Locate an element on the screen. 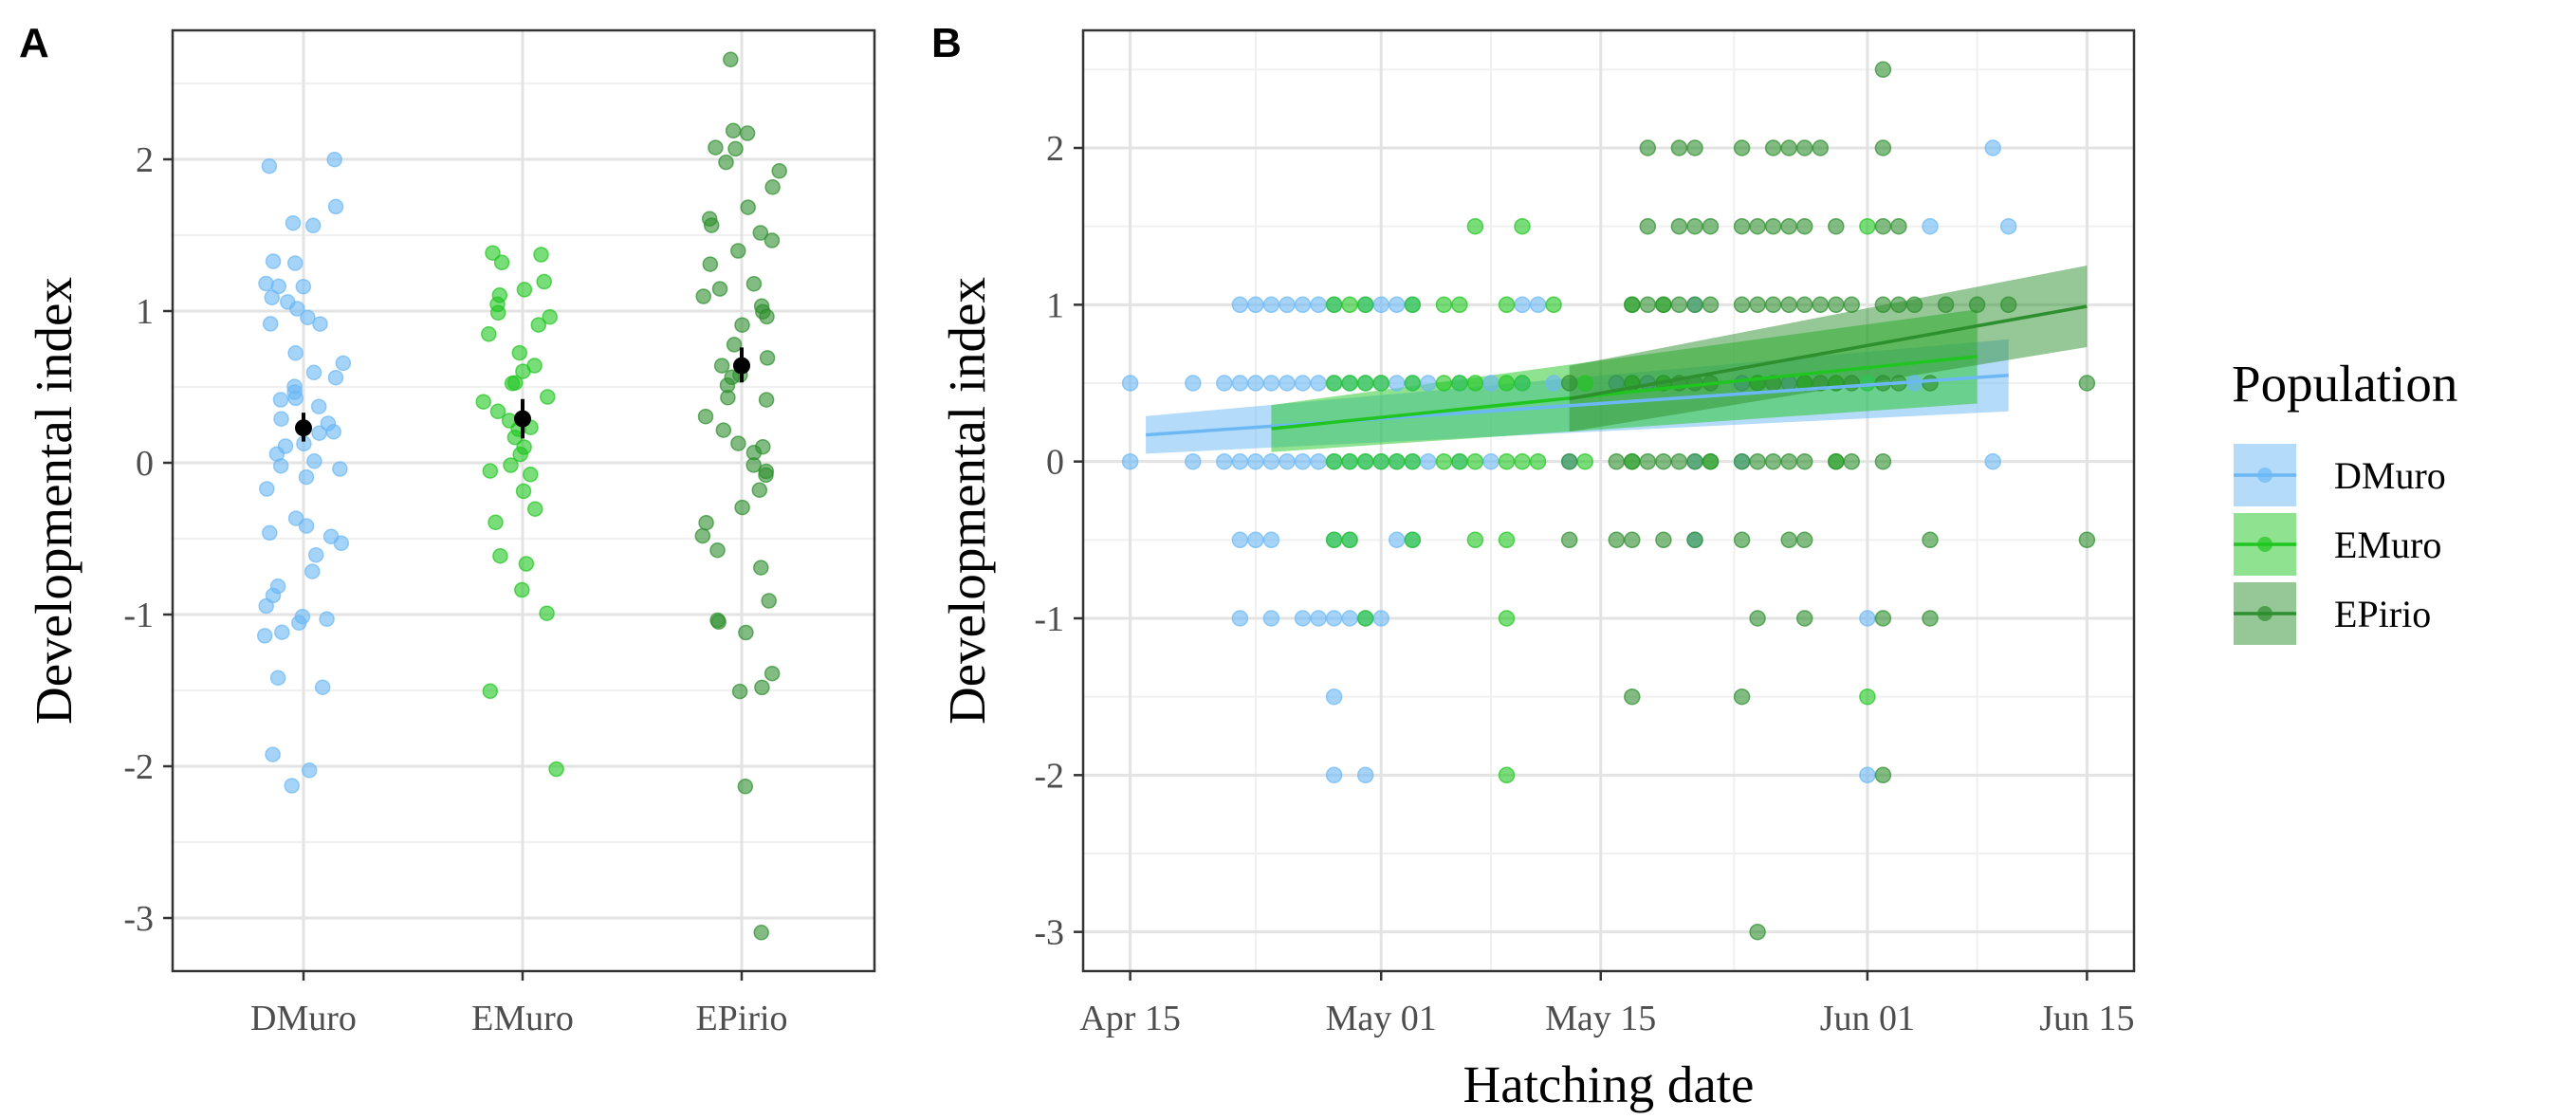 Image resolution: width=2576 pixels, height=1120 pixels. mean-point is located at coordinates (303, 428).